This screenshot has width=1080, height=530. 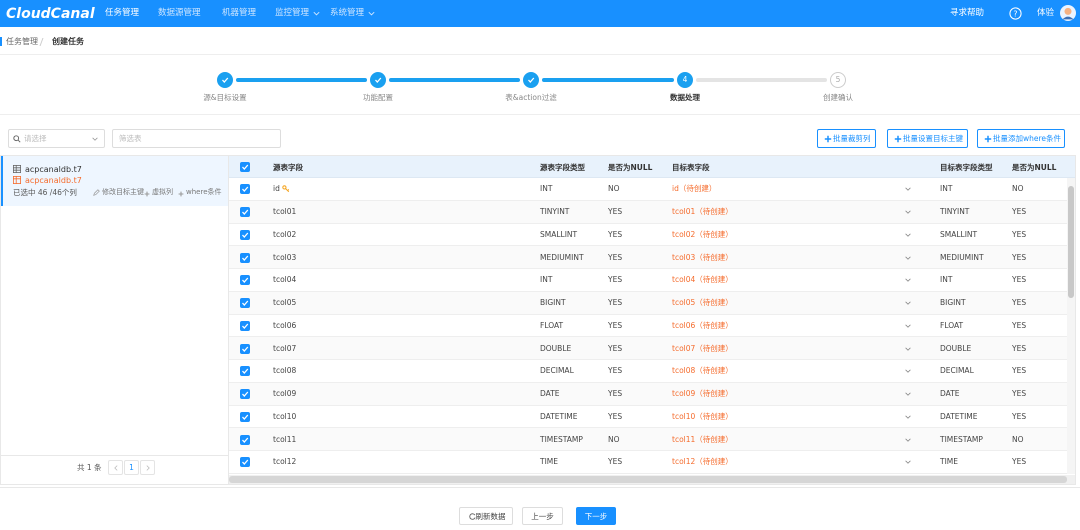 What do you see at coordinates (542, 516) in the screenshot?
I see `prev-step-button: 上一步` at bounding box center [542, 516].